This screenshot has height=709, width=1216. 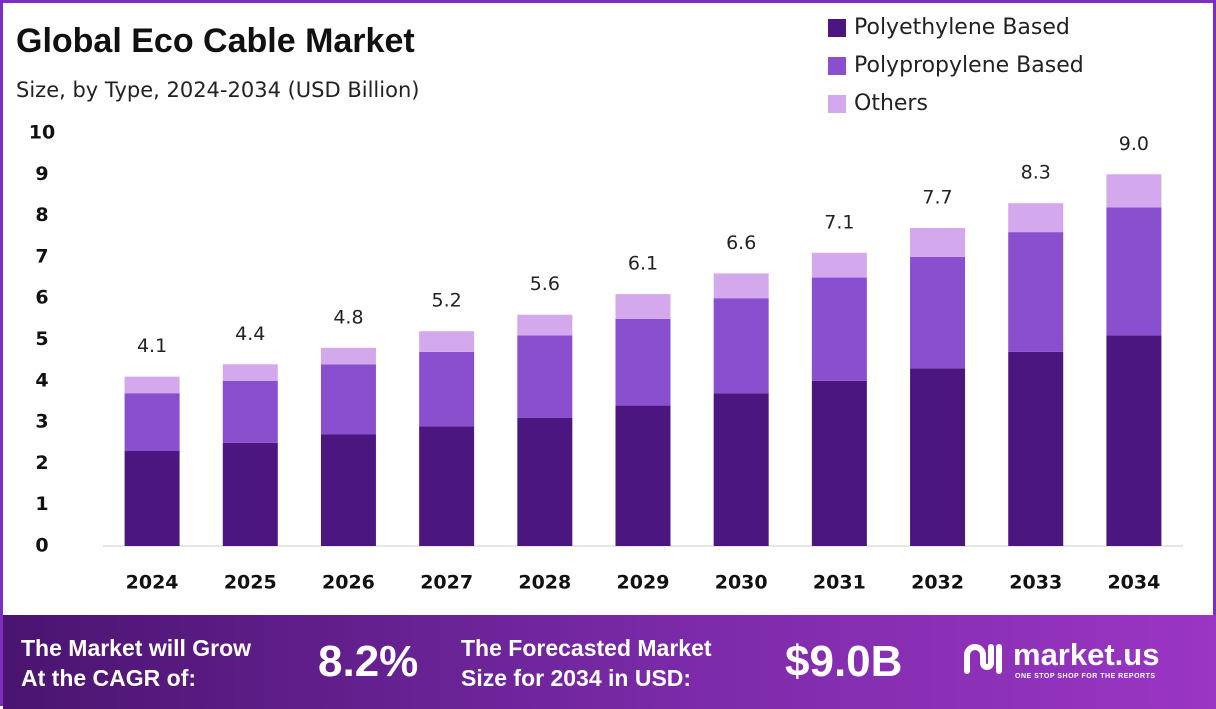 I want to click on x-tick-label: 2028, so click(x=544, y=583).